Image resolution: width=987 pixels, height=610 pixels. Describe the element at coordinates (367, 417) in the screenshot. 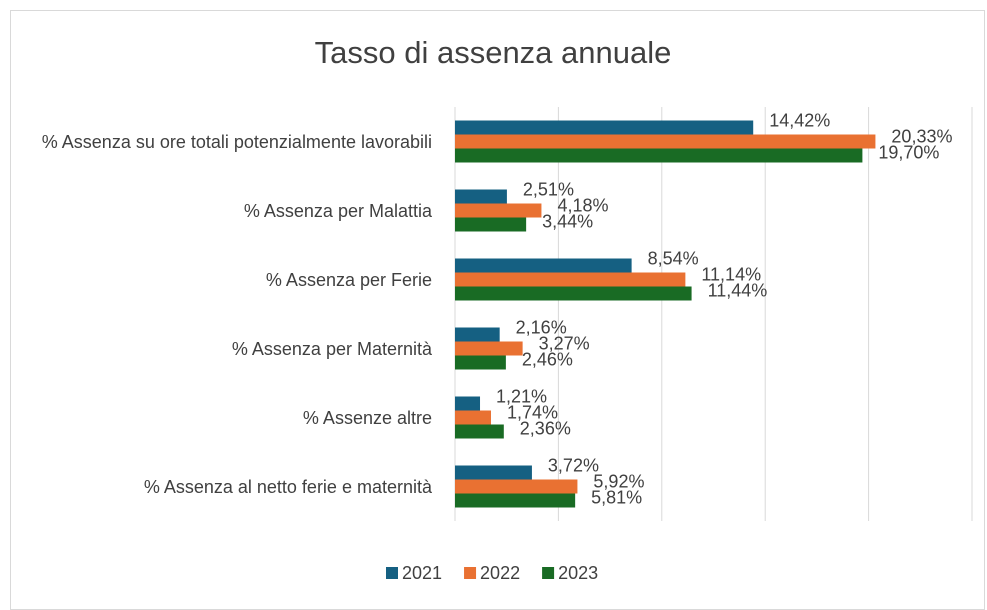

I see `y-tick-label-text: % Assenze altre` at that location.